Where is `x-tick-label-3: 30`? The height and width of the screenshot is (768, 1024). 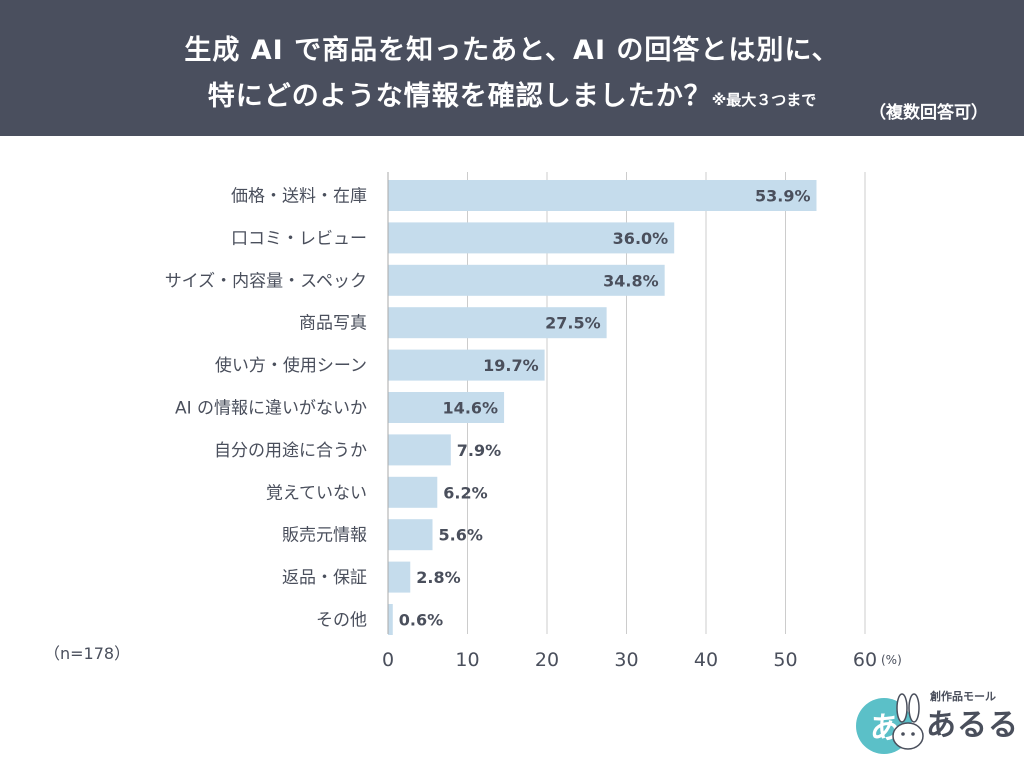 x-tick-label-3: 30 is located at coordinates (626, 660).